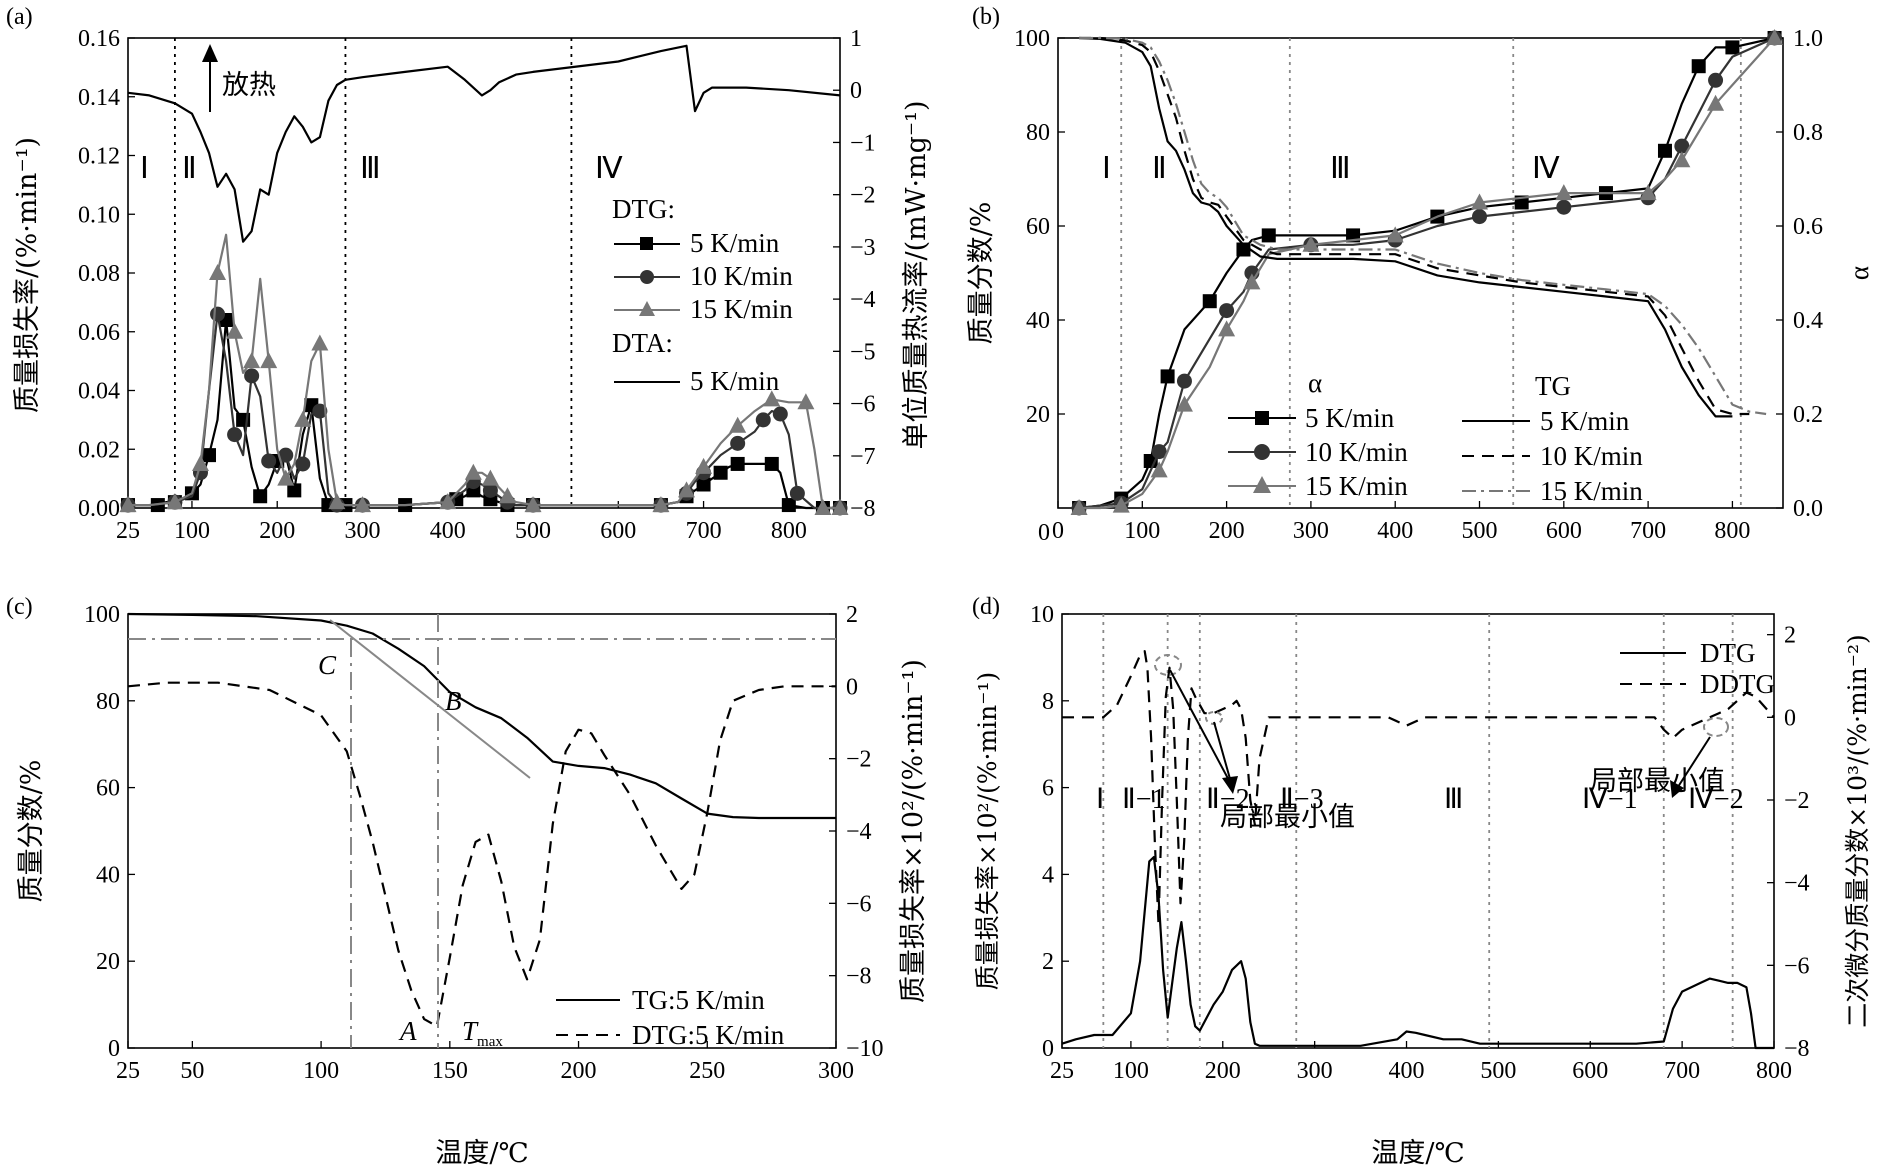 This screenshot has width=1880, height=1171. Describe the element at coordinates (1480, 531) in the screenshot. I see `x-tick-label: 500` at that location.